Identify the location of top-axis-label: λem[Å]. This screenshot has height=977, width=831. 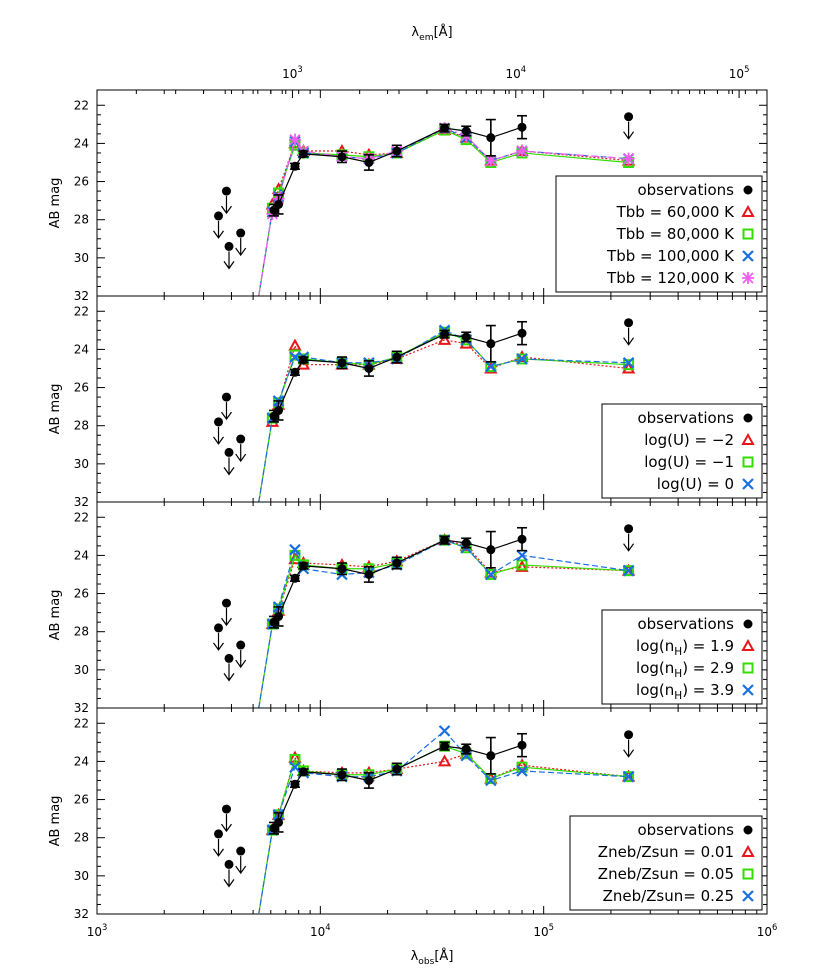
(431, 33).